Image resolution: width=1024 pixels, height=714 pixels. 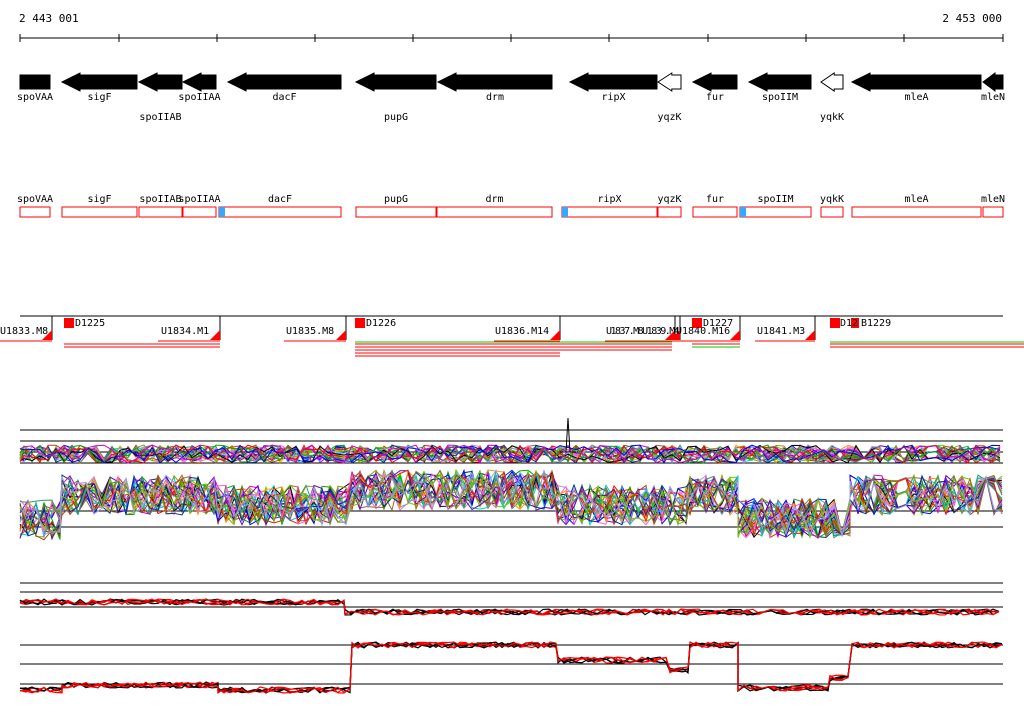 I want to click on feature-marker-D1227, so click(x=697, y=323).